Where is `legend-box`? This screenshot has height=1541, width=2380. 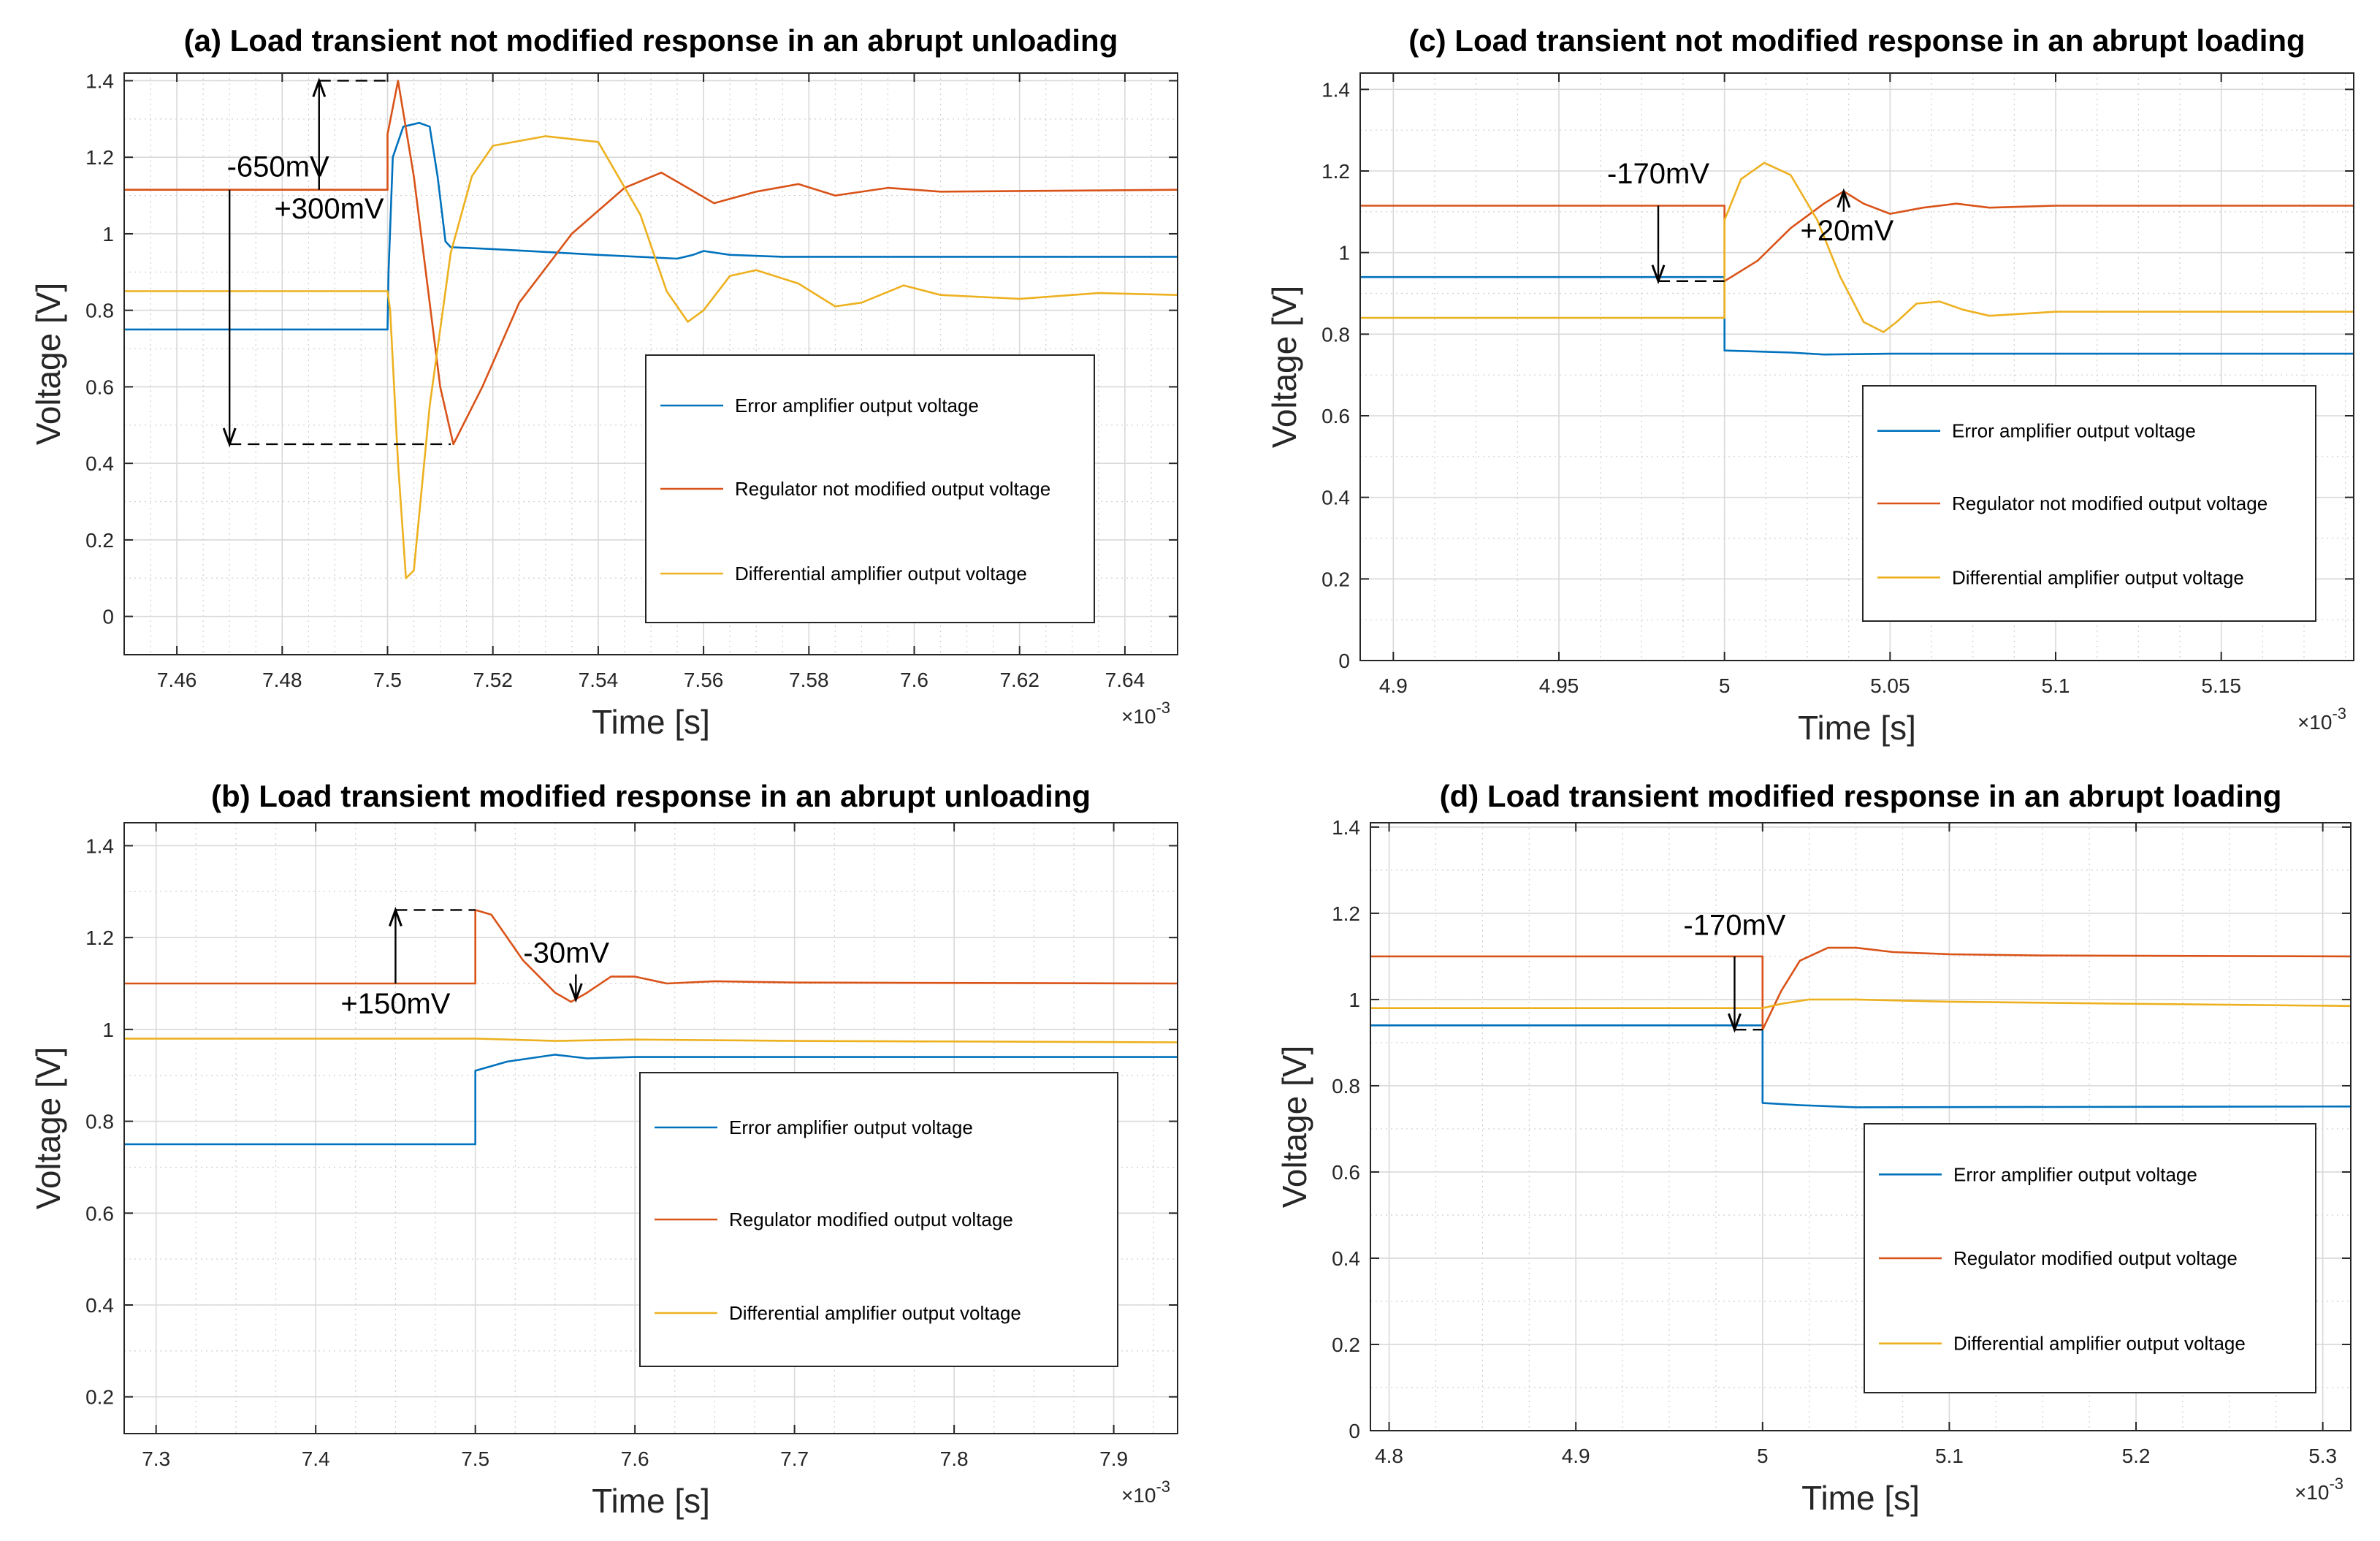 legend-box is located at coordinates (878, 1219).